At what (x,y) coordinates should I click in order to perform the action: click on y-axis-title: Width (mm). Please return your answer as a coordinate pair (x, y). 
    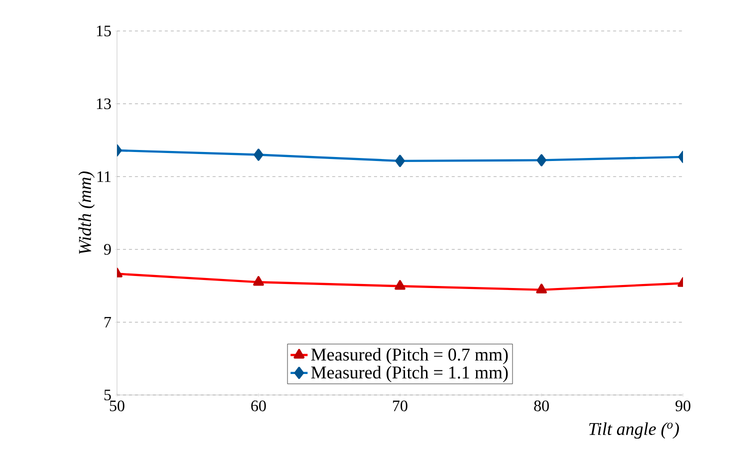
    Looking at the image, I should click on (86, 212).